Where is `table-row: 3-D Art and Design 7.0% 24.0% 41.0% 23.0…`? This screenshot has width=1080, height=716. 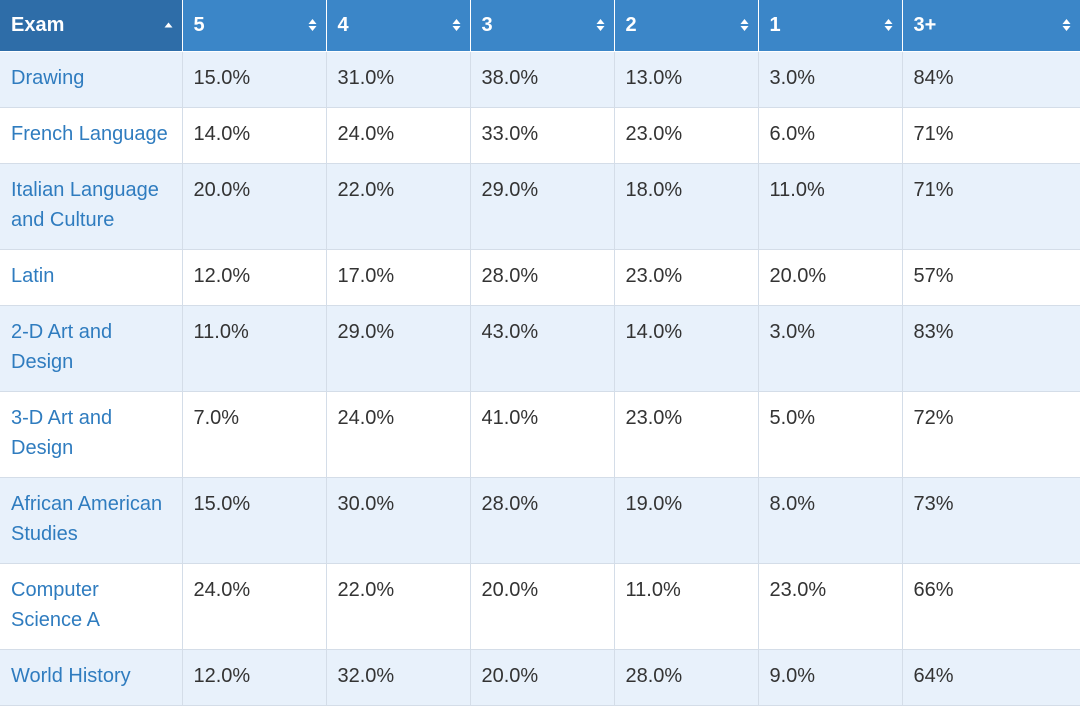 table-row: 3-D Art and Design 7.0% 24.0% 41.0% 23.0… is located at coordinates (540, 434).